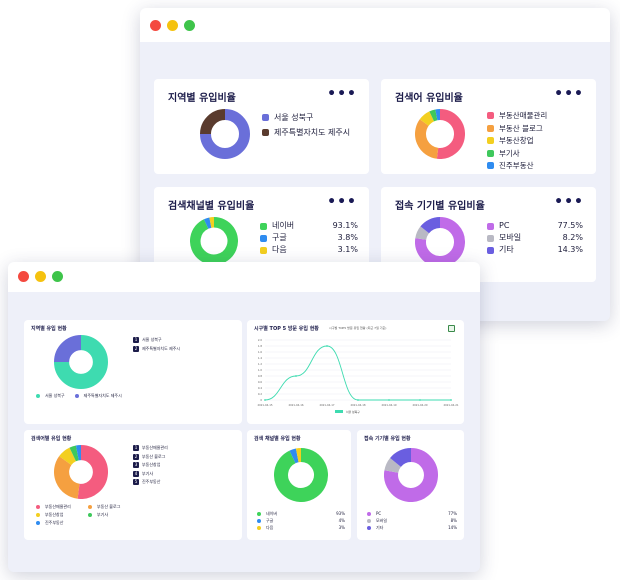 The width and height of the screenshot is (620, 580). I want to click on legend-label: 서울 성북구, so click(294, 117).